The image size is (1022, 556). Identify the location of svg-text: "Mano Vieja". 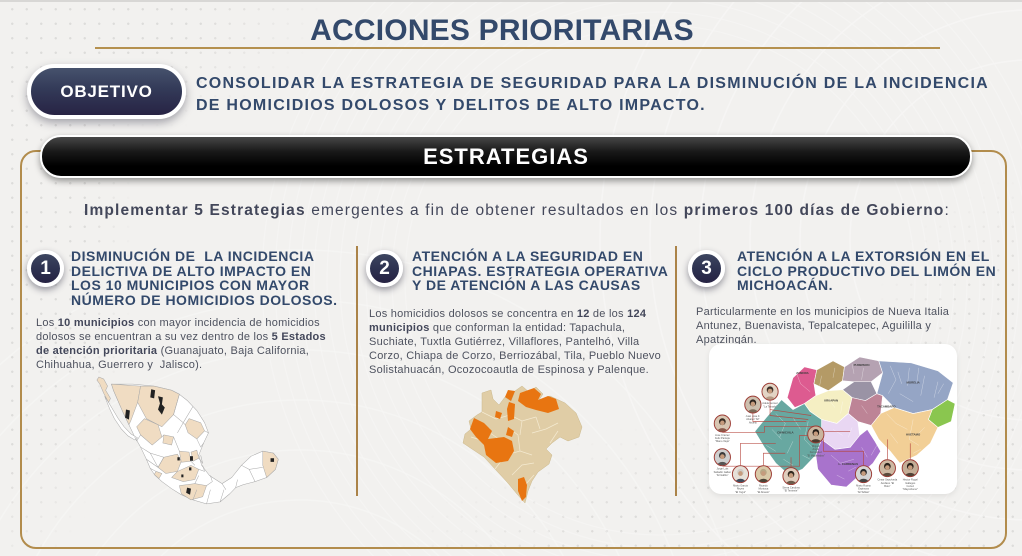
(722, 441).